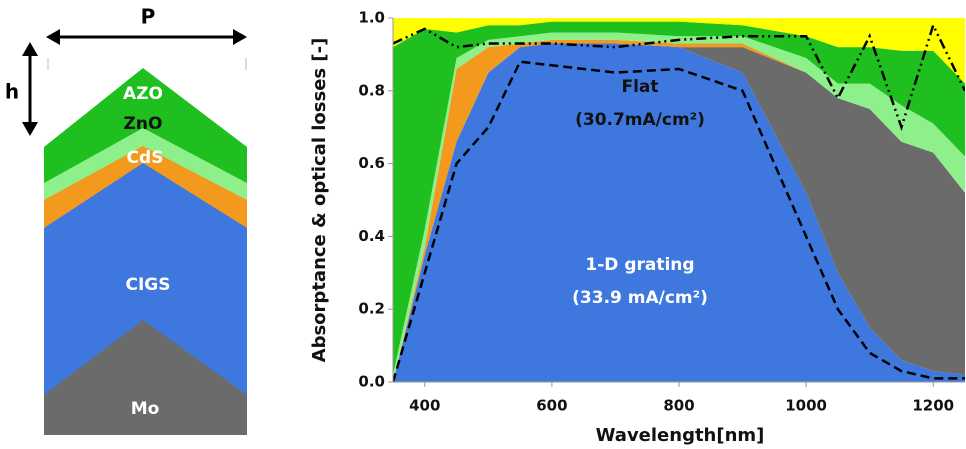 The image size is (966, 449). Describe the element at coordinates (640, 298) in the screenshot. I see `annotation: (33.9 mA/cm²)` at that location.